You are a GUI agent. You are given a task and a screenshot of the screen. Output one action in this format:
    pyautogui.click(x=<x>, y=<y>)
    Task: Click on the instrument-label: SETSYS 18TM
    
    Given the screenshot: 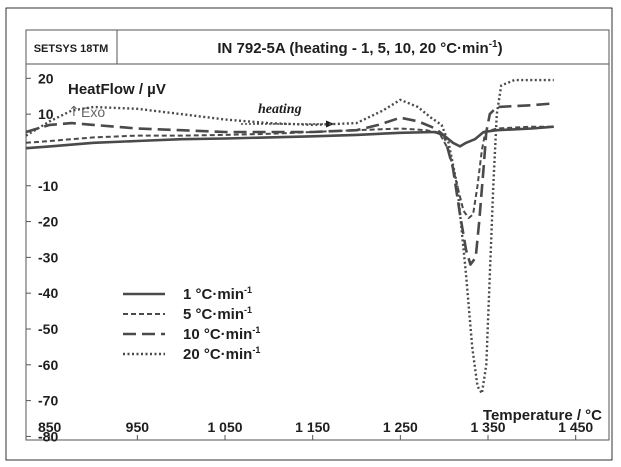 What is the action you would take?
    pyautogui.click(x=71, y=49)
    